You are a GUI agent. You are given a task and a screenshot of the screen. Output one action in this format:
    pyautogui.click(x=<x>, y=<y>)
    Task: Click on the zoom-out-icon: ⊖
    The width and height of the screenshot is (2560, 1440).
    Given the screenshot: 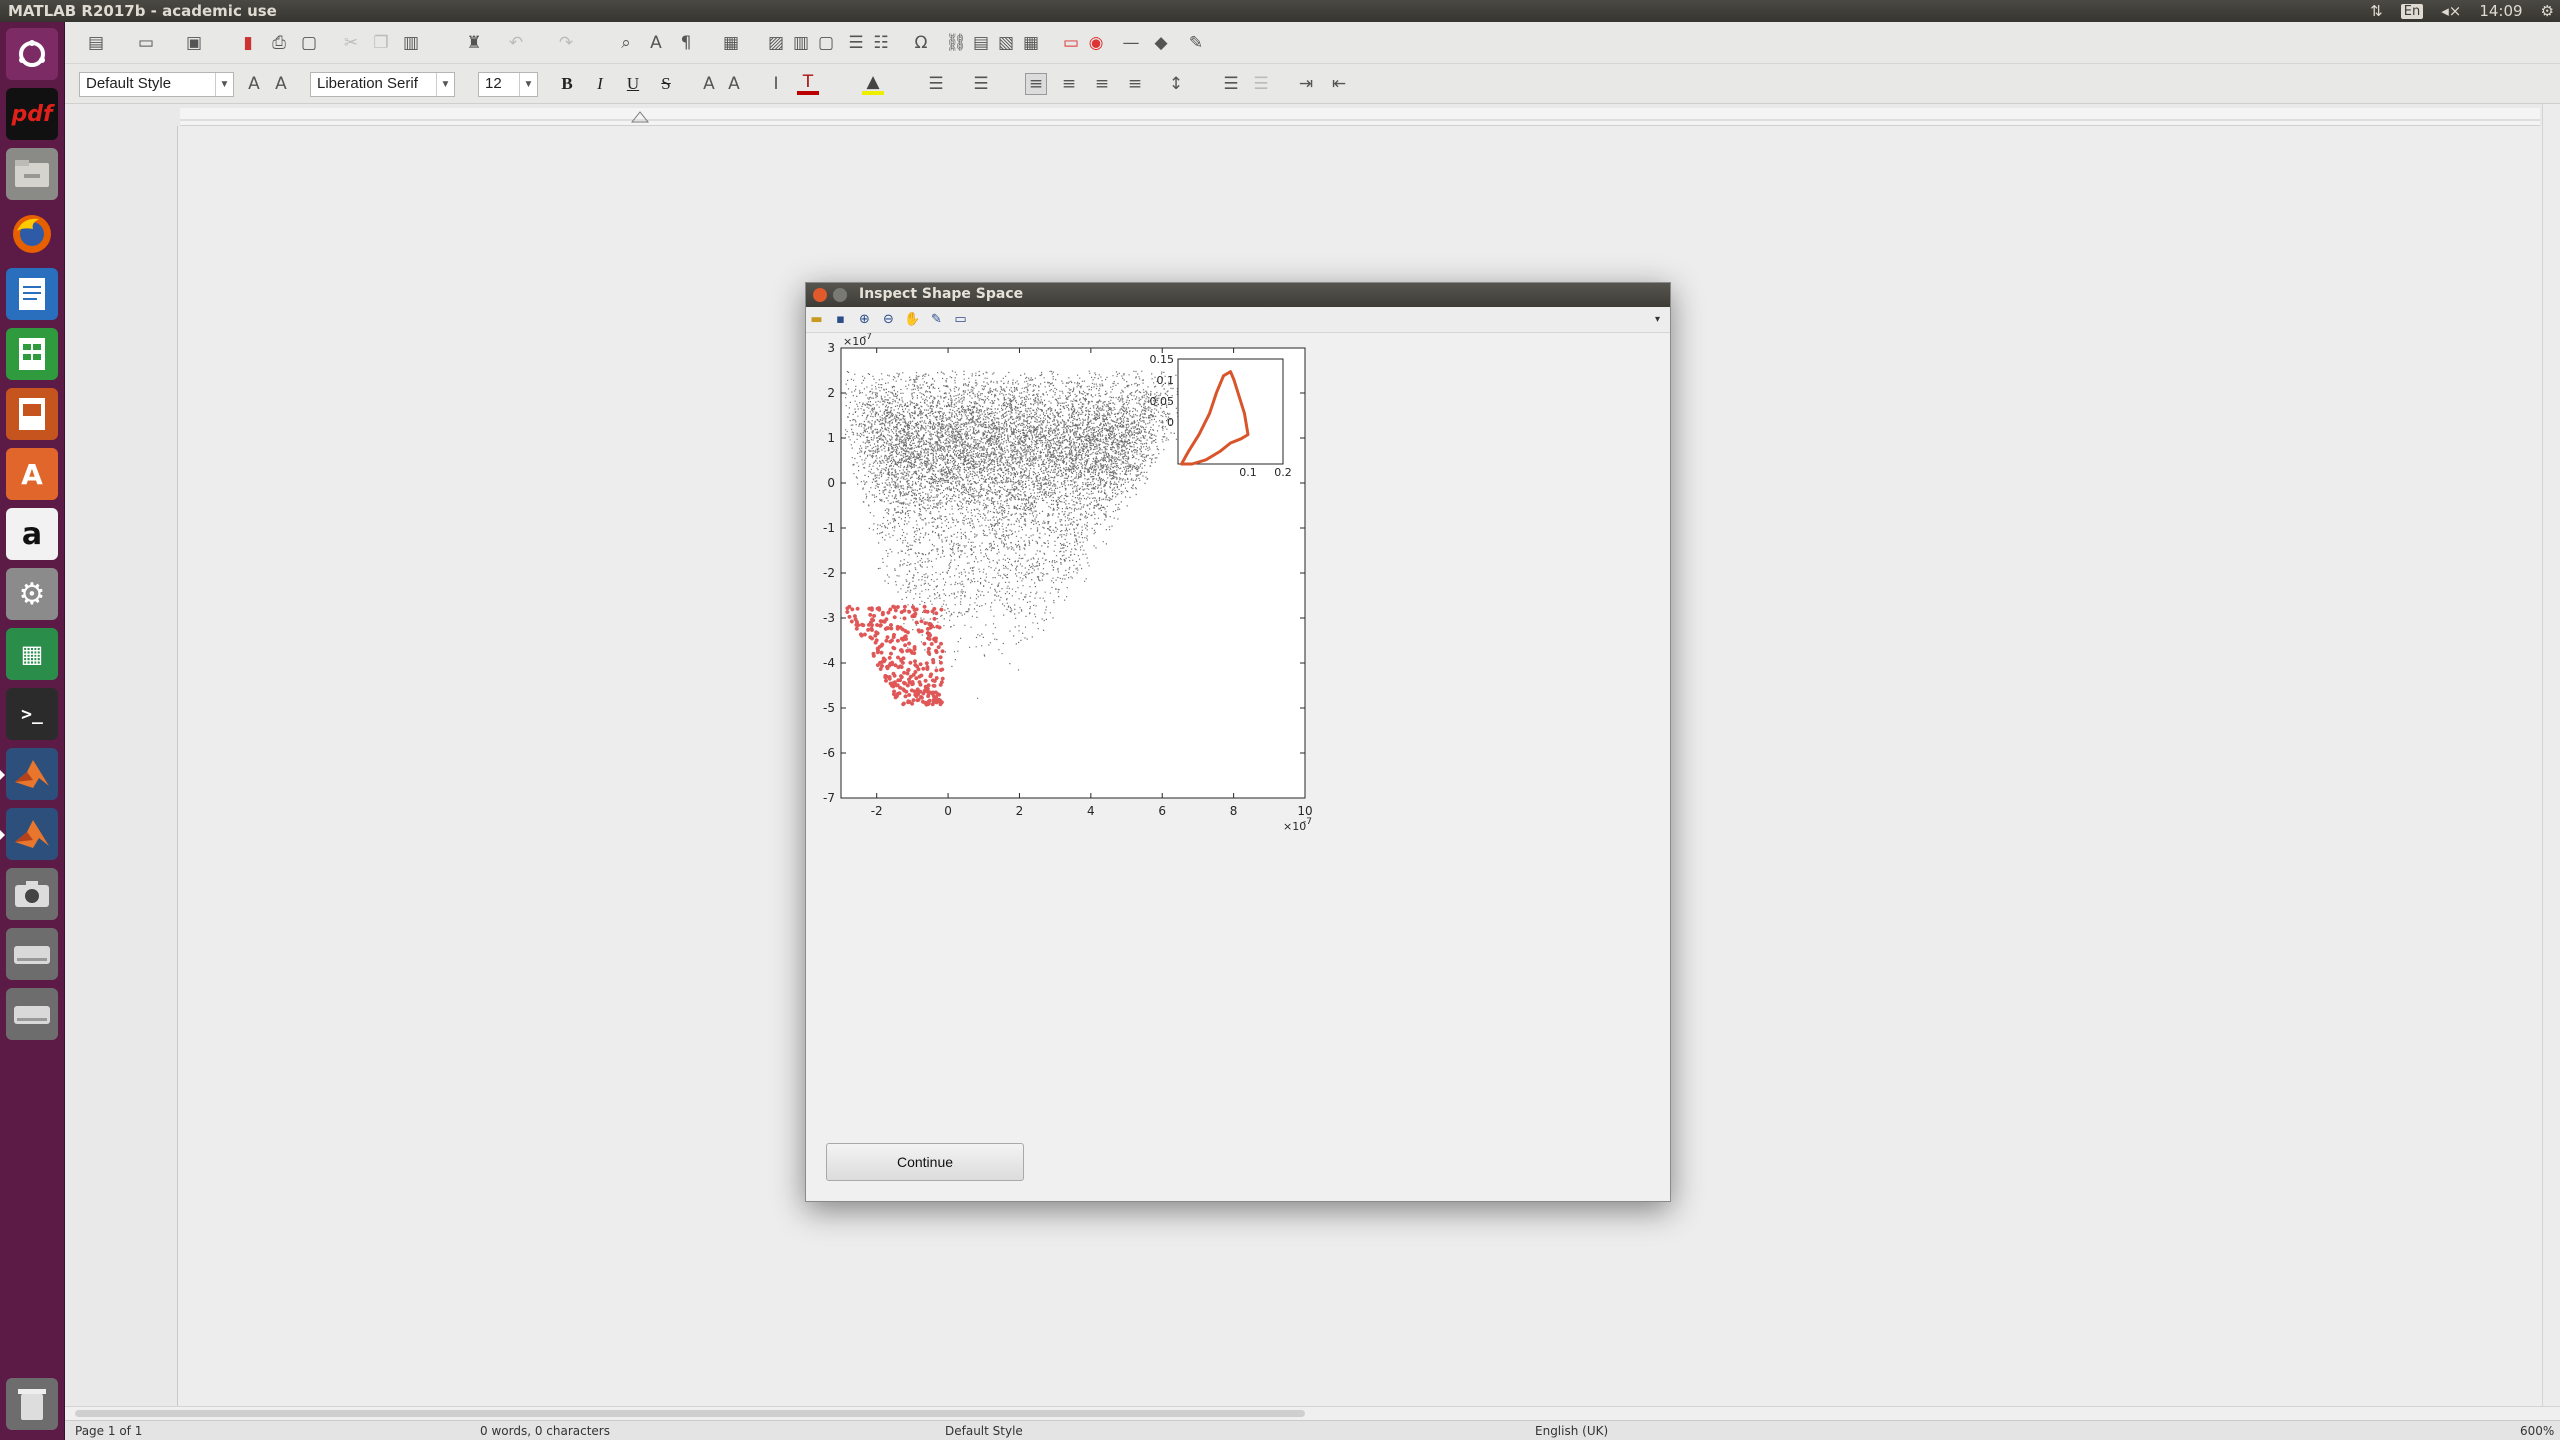 What is the action you would take?
    pyautogui.click(x=888, y=319)
    